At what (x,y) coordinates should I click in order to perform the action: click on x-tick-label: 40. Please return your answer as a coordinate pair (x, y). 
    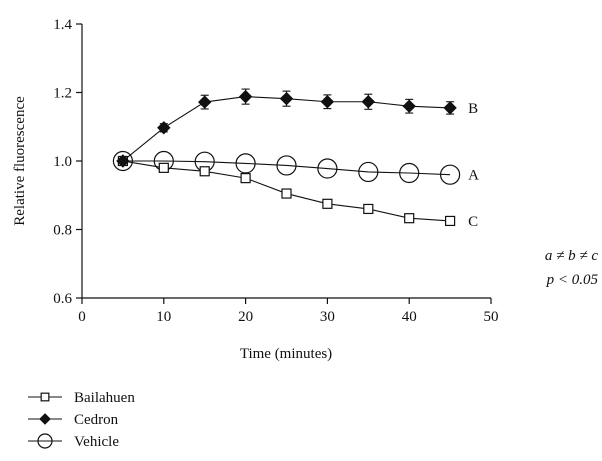
    Looking at the image, I should click on (409, 317).